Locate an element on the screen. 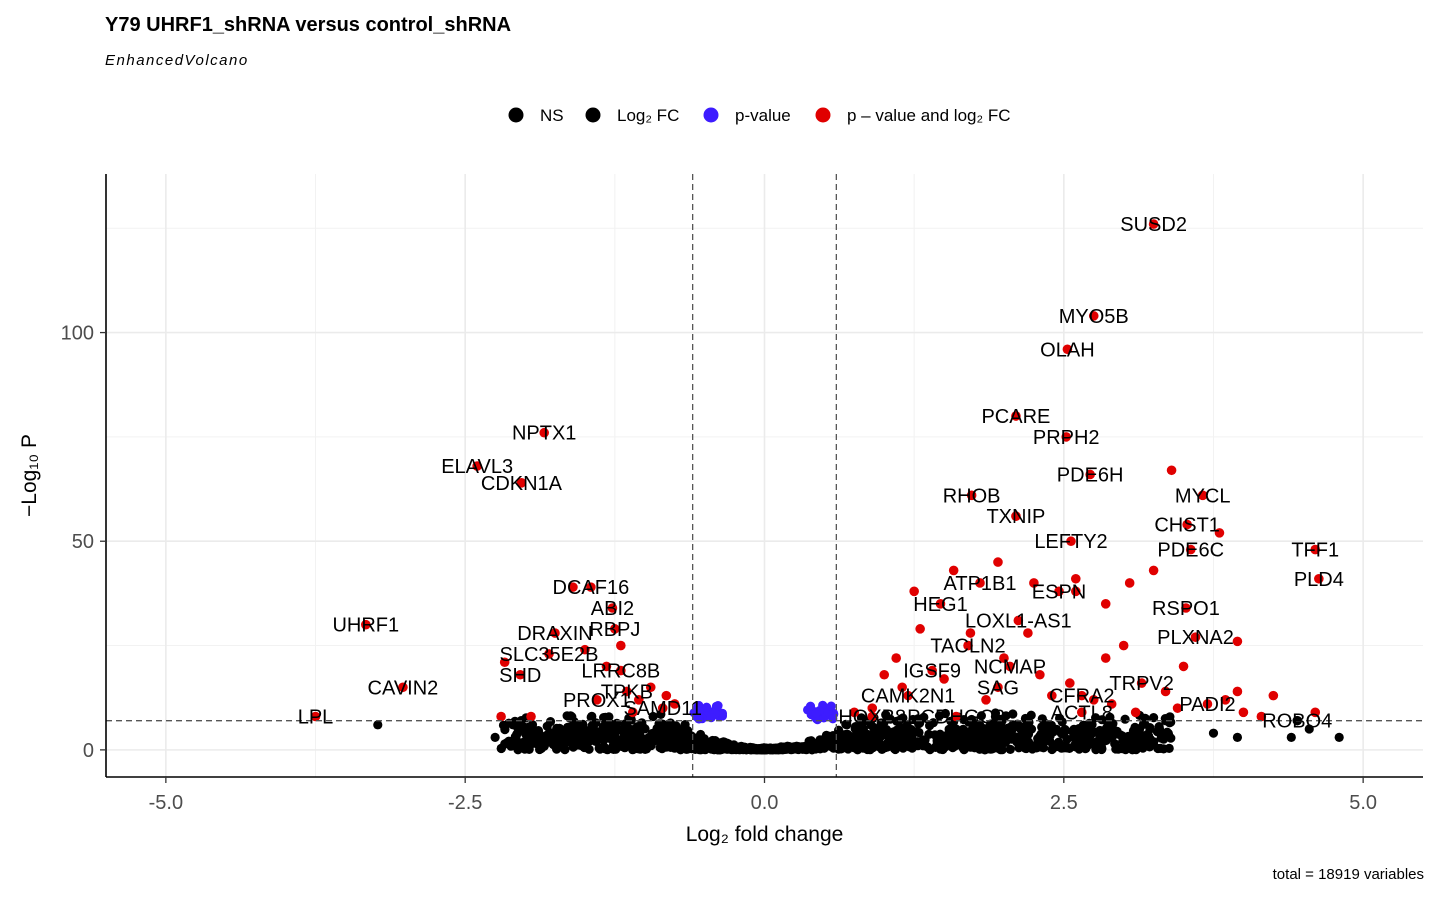 The image size is (1440, 900). gene-label: LPL is located at coordinates (316, 717).